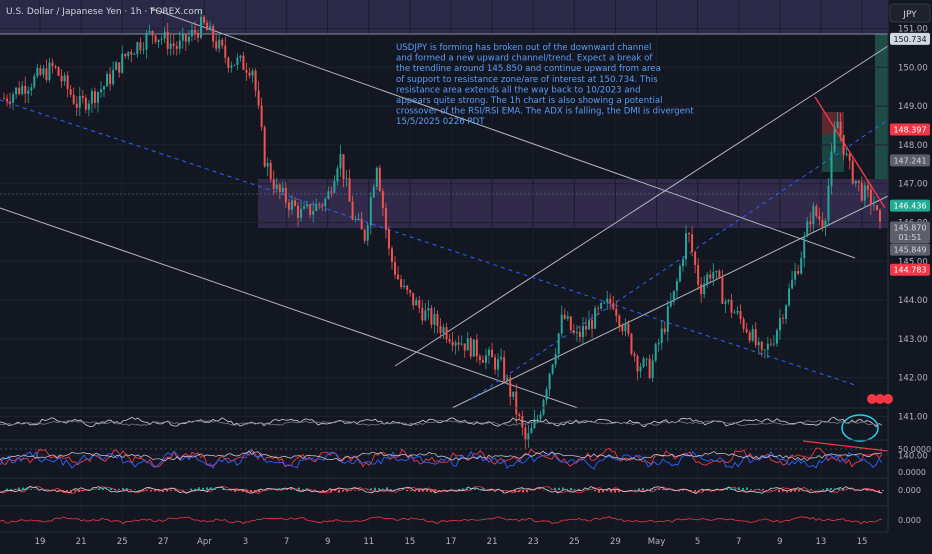  I want to click on price-tag-label: 148.397, so click(909, 129).